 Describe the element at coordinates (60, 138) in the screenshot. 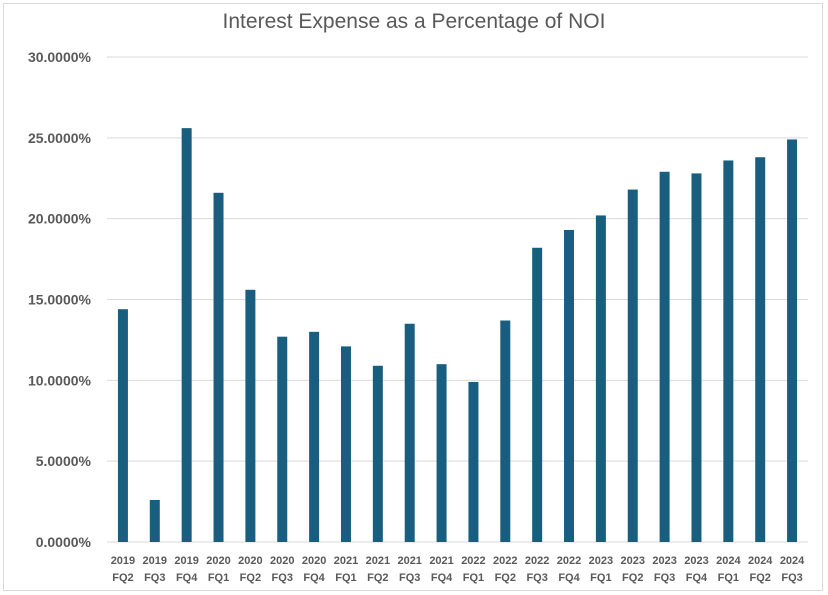

I see `y-tick-label: 25.0000%` at that location.